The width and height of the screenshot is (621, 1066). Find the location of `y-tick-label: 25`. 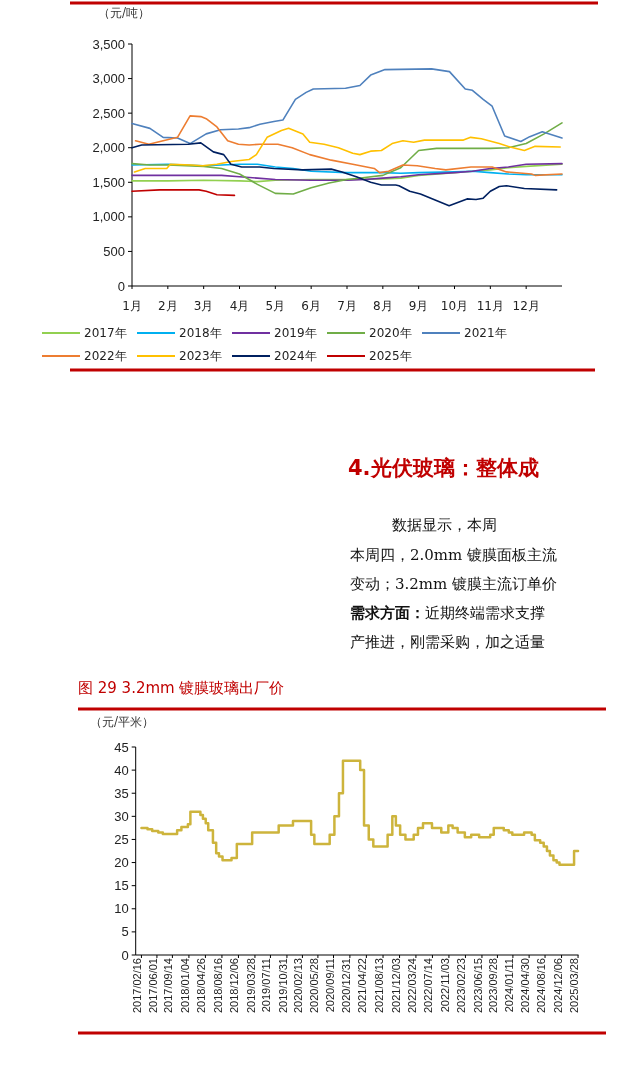

y-tick-label: 25 is located at coordinates (121, 839).